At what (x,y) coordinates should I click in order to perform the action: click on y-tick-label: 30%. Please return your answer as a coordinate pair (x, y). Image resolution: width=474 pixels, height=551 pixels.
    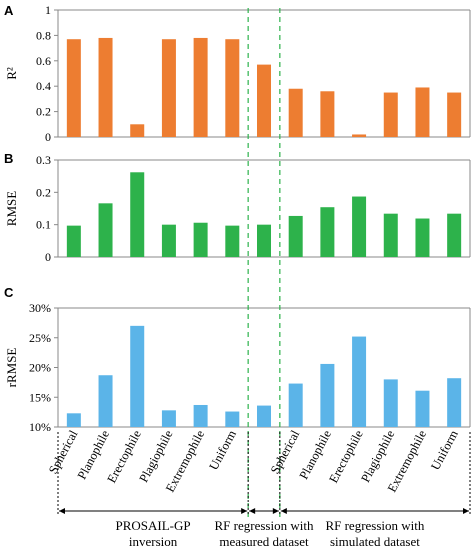
    Looking at the image, I should click on (40, 308).